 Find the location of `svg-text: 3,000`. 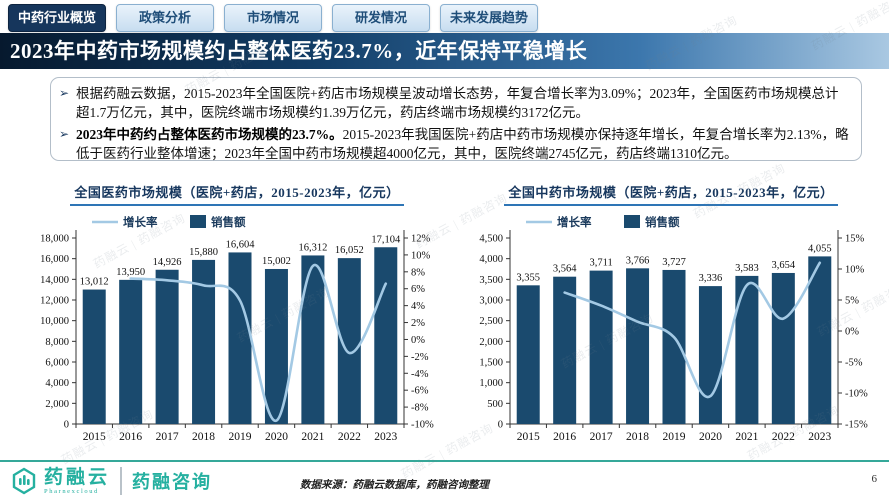

svg-text: 3,000 is located at coordinates (491, 301).